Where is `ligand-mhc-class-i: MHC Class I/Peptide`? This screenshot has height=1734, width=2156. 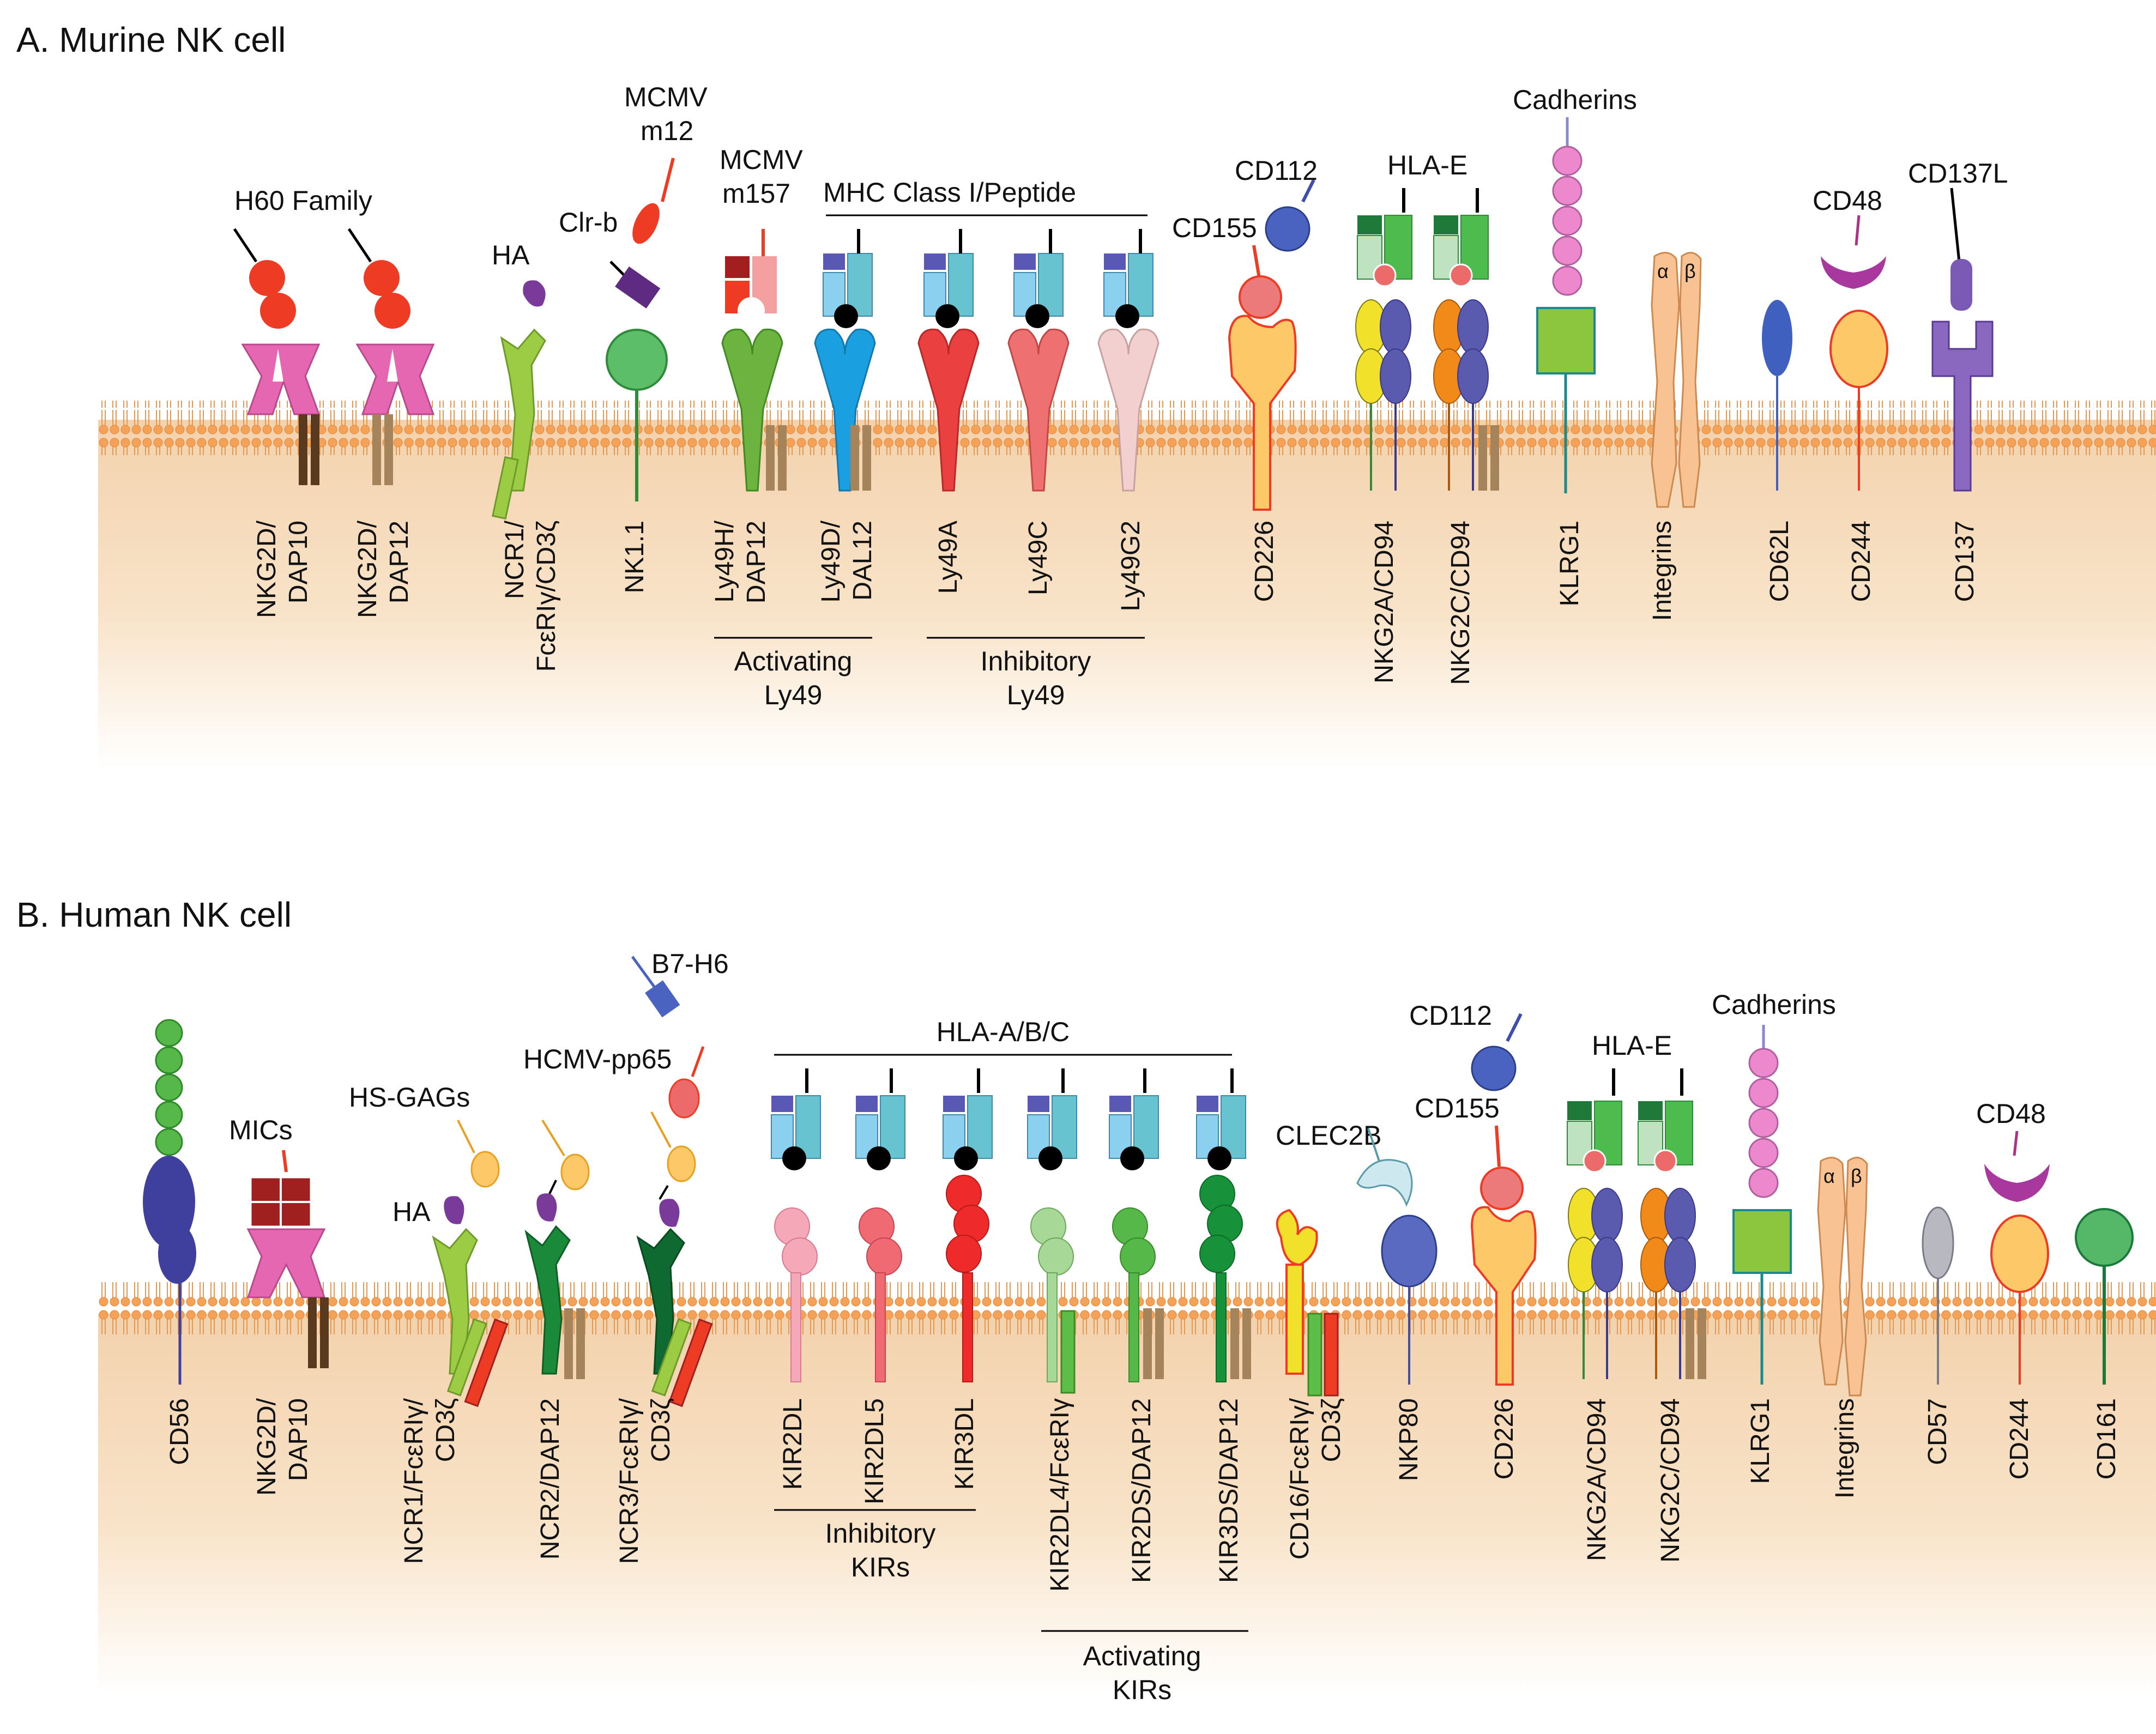 ligand-mhc-class-i: MHC Class I/Peptide is located at coordinates (950, 193).